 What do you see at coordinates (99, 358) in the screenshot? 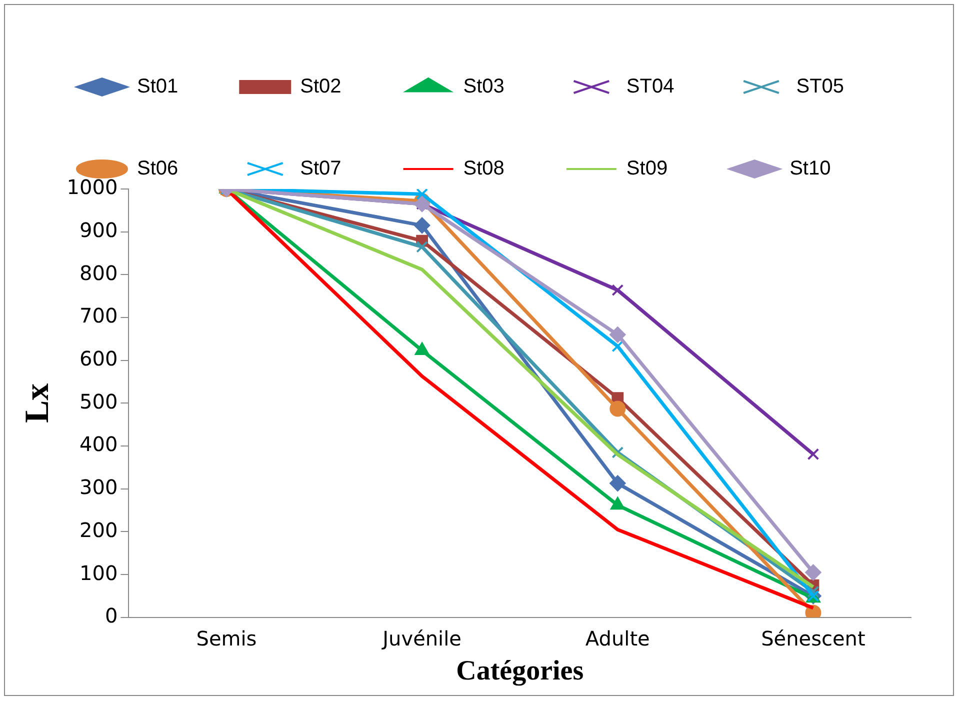
I see `y-tick-label: 600` at bounding box center [99, 358].